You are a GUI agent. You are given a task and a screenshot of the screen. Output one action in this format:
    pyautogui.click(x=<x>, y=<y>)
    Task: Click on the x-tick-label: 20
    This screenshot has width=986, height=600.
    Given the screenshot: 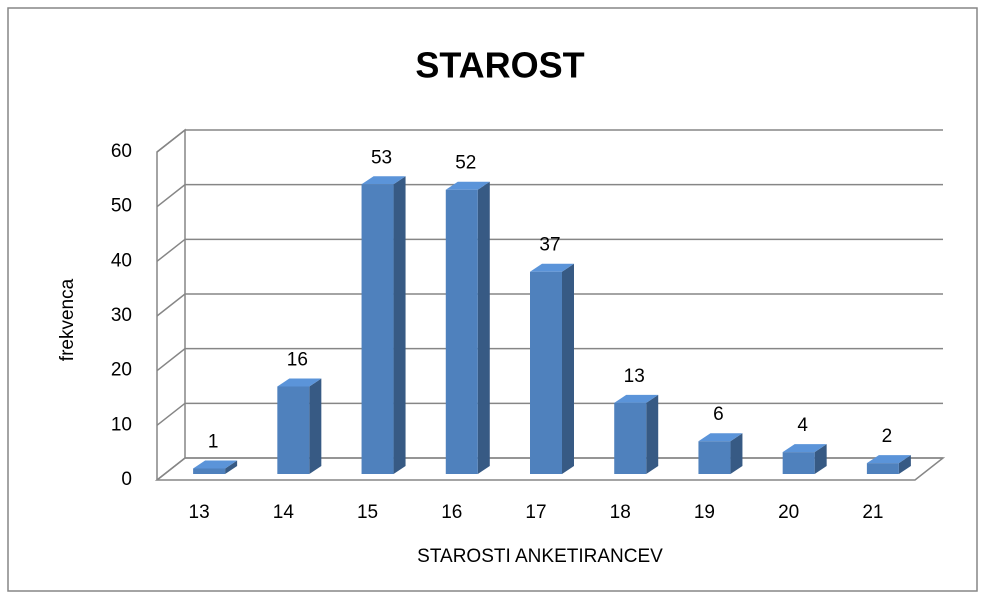 What is the action you would take?
    pyautogui.click(x=788, y=512)
    